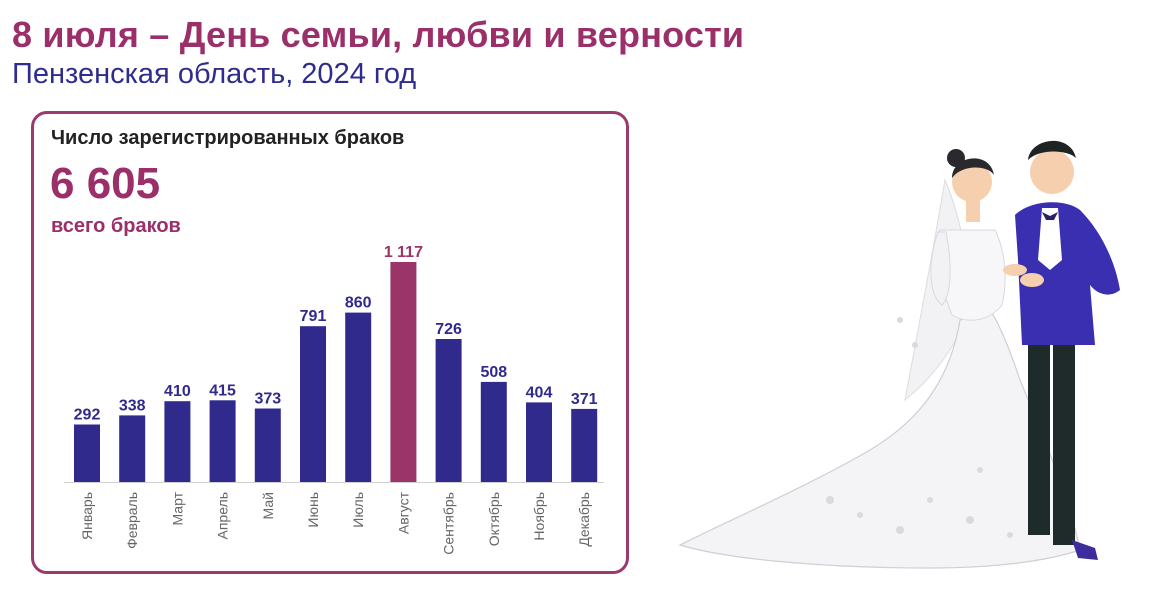 This screenshot has height=593, width=1162. What do you see at coordinates (972, 182) in the screenshot?
I see `bride-head` at bounding box center [972, 182].